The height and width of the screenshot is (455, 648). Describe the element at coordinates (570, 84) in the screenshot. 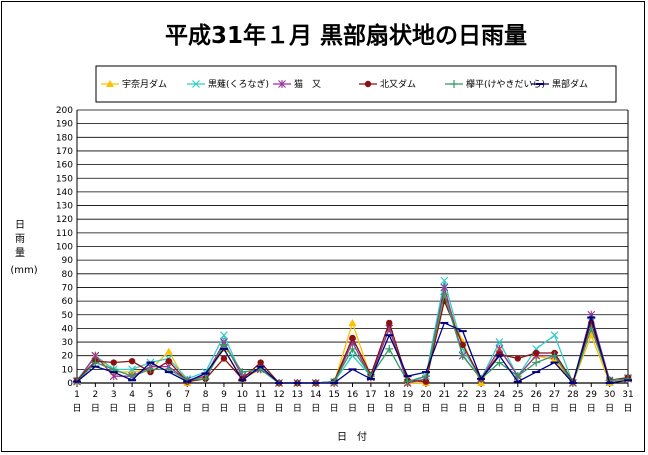

I see `legend-label: 黒部ダム` at that location.